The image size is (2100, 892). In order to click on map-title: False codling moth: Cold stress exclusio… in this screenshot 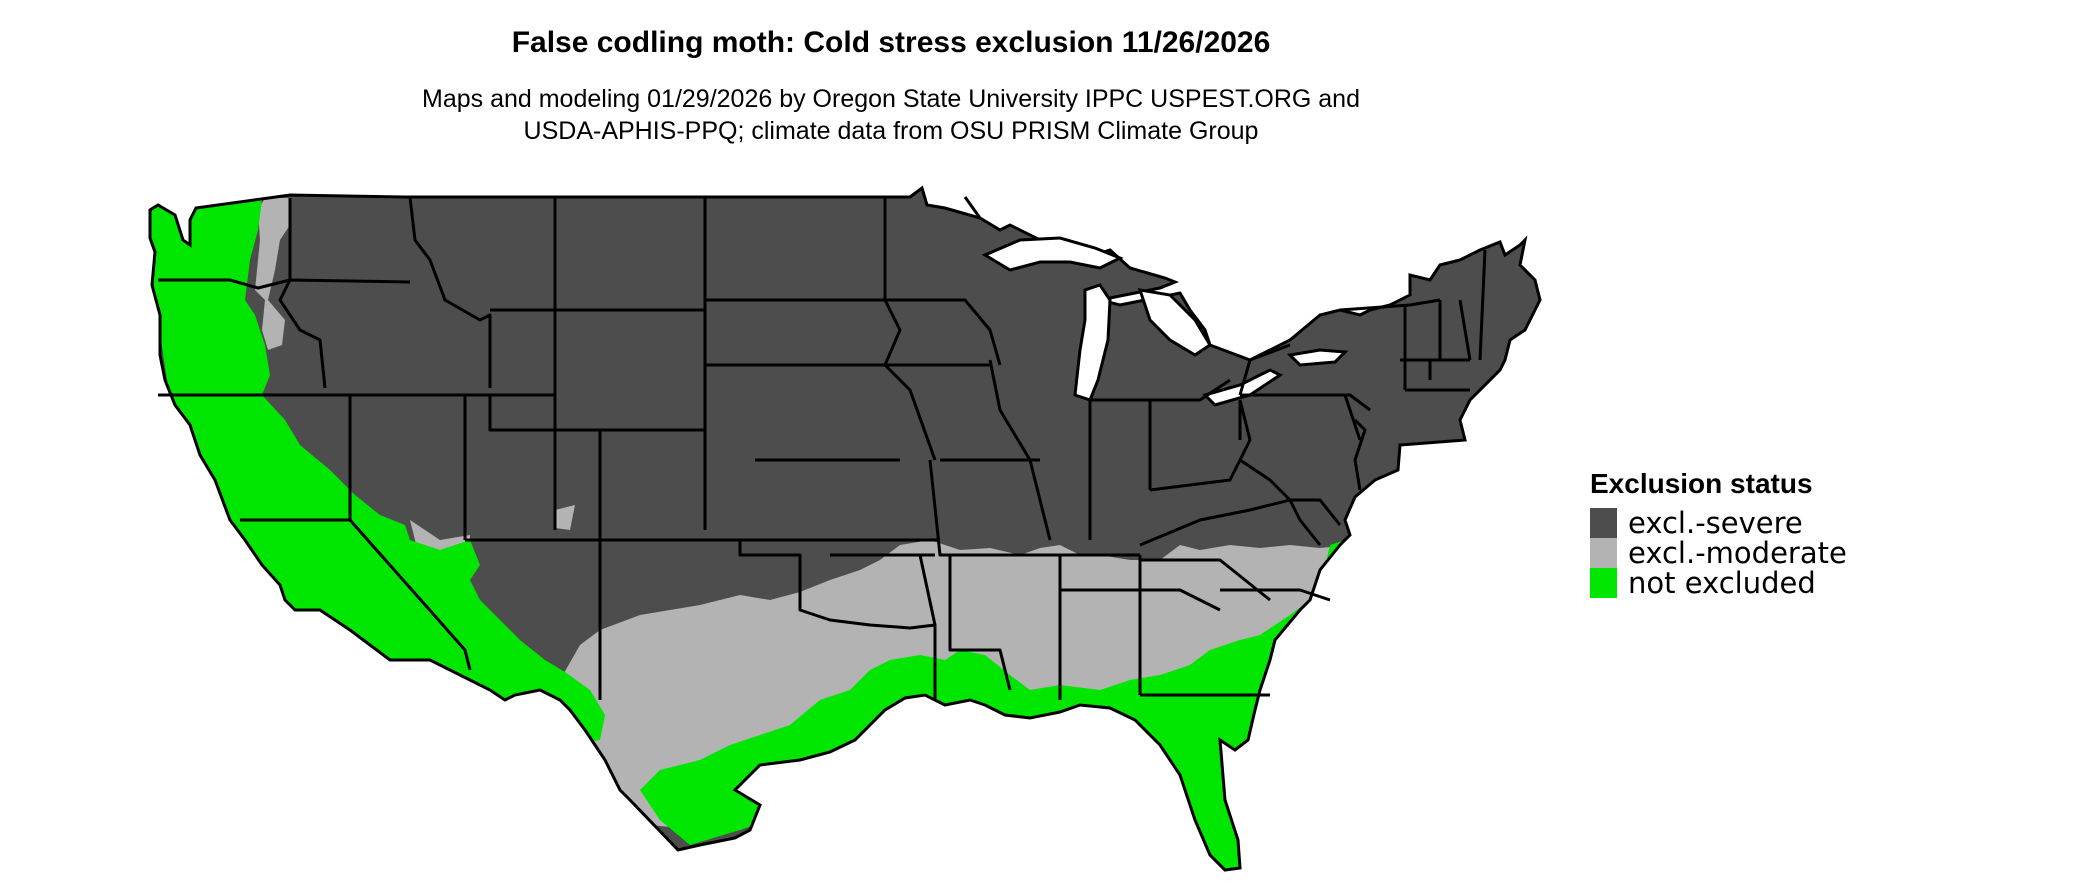, I will do `click(891, 42)`.